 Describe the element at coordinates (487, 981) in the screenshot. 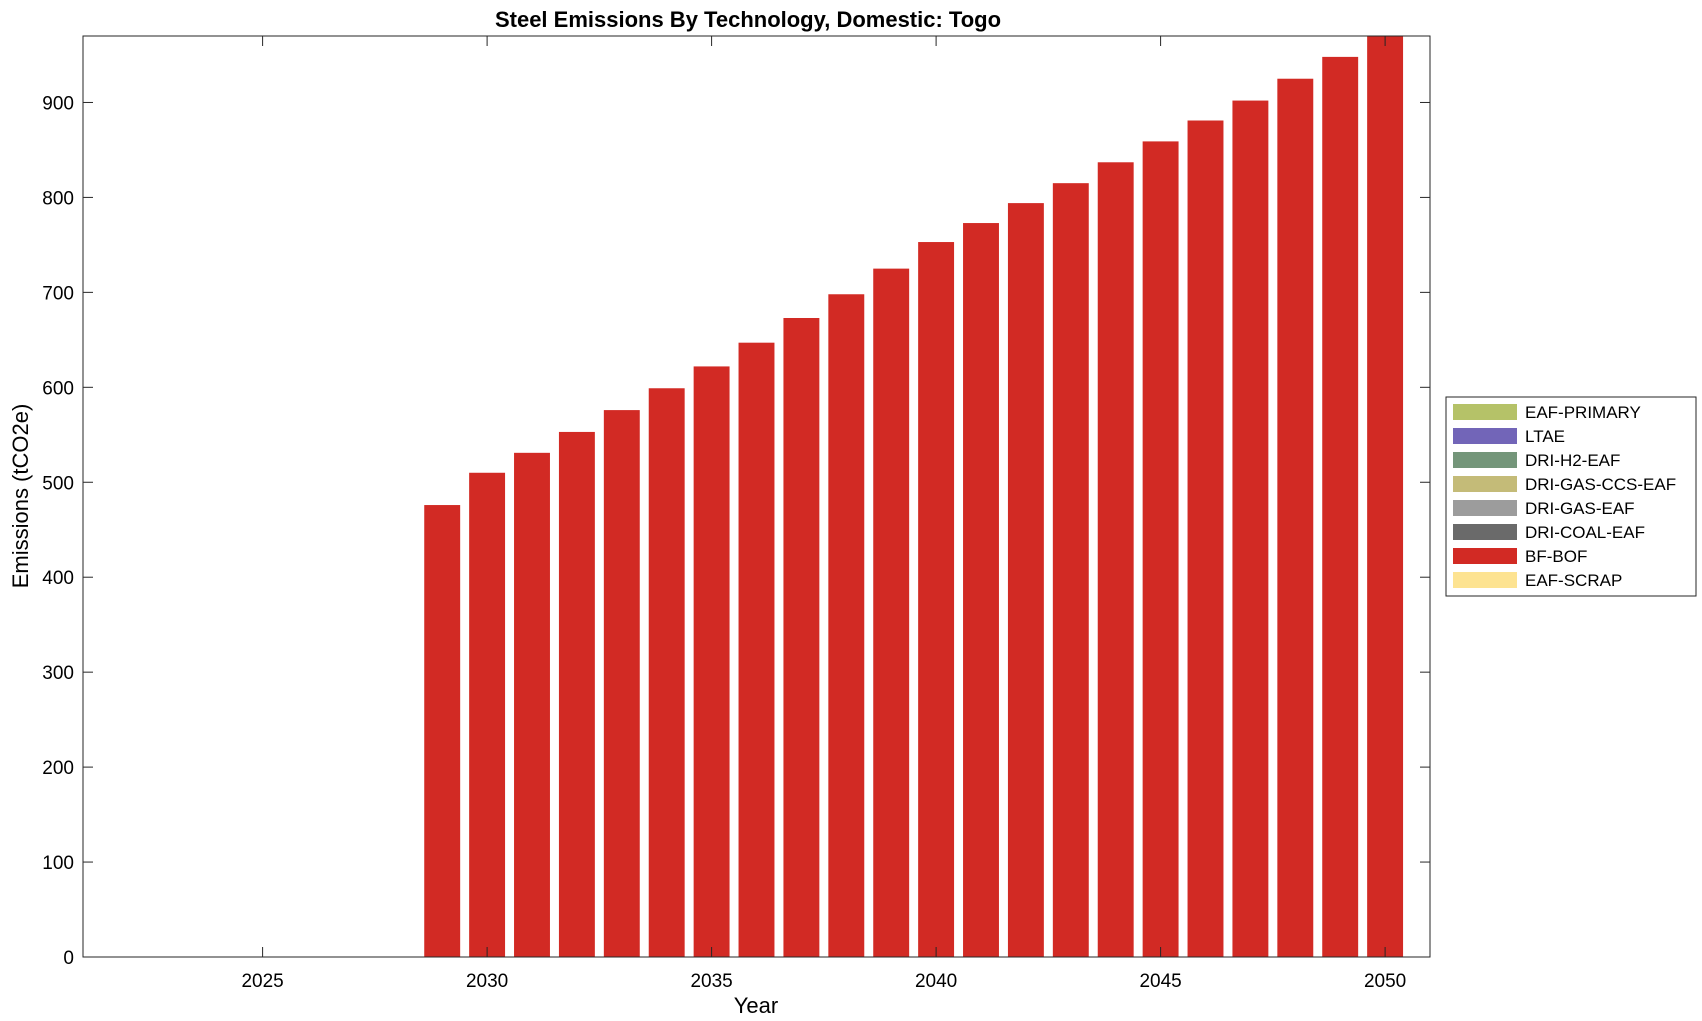

I see `x-tick-label: 2030` at that location.